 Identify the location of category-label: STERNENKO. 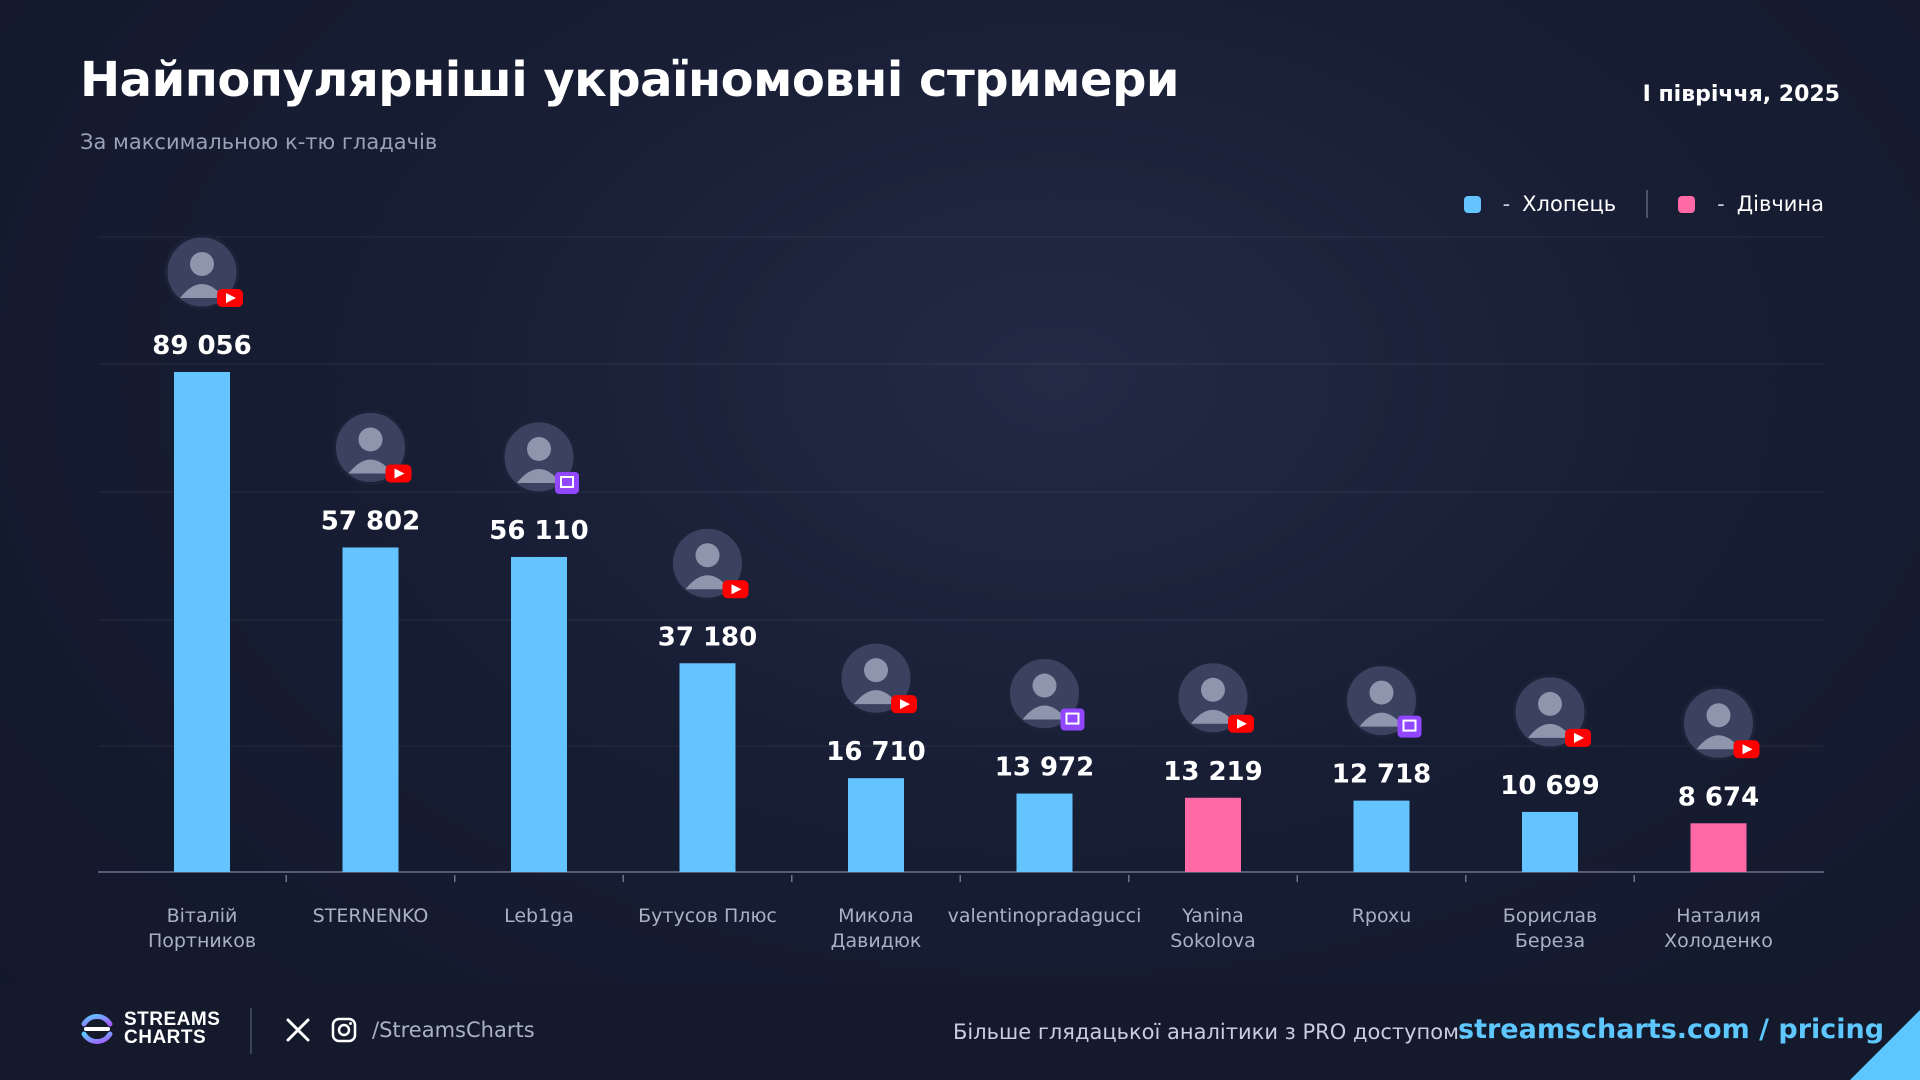
(371, 916).